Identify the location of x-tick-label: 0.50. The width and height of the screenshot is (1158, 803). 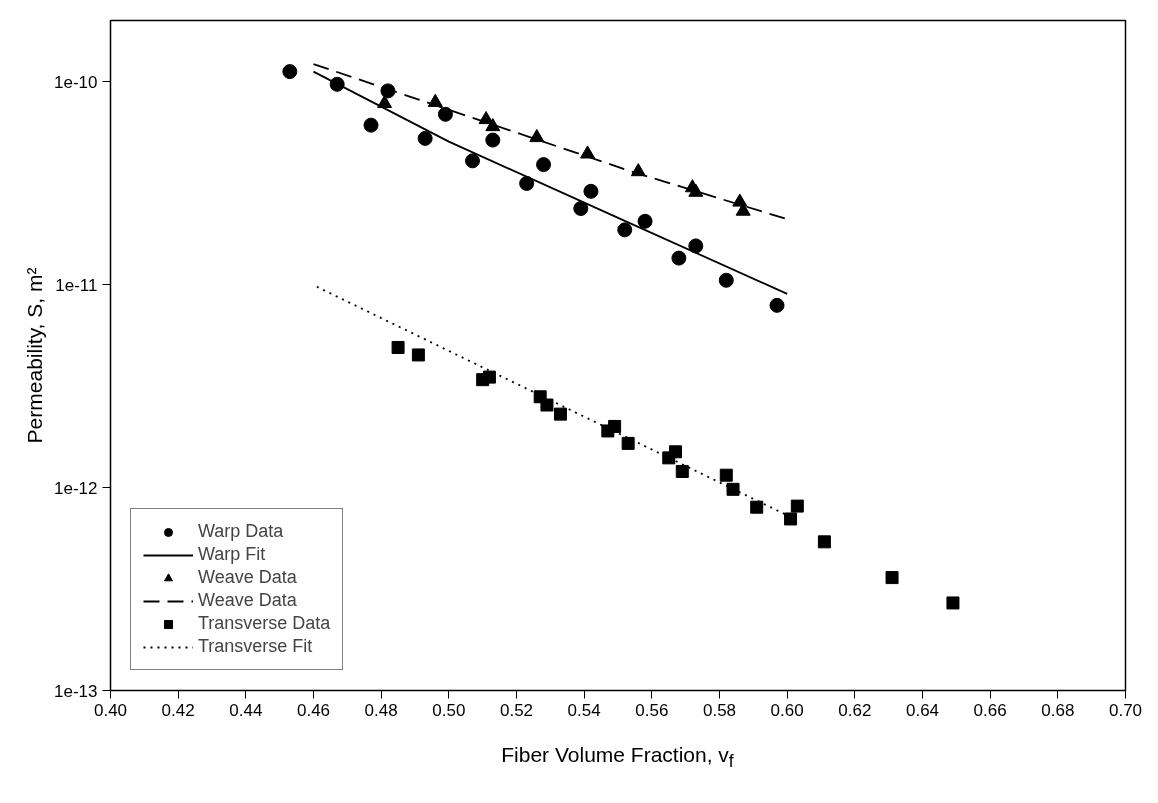
(449, 710).